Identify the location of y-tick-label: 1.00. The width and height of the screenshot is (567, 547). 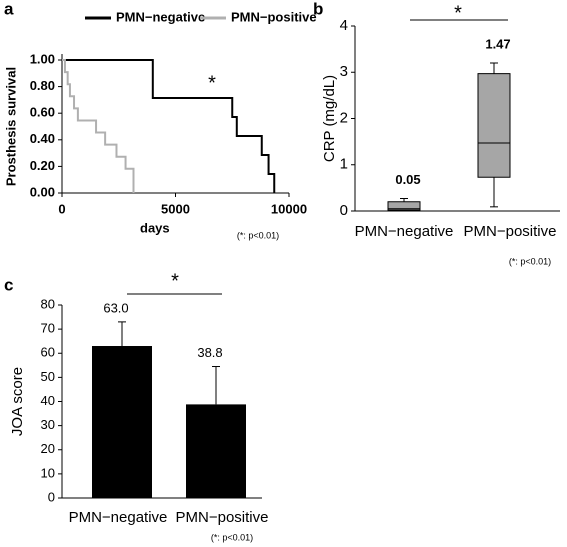
(42, 58).